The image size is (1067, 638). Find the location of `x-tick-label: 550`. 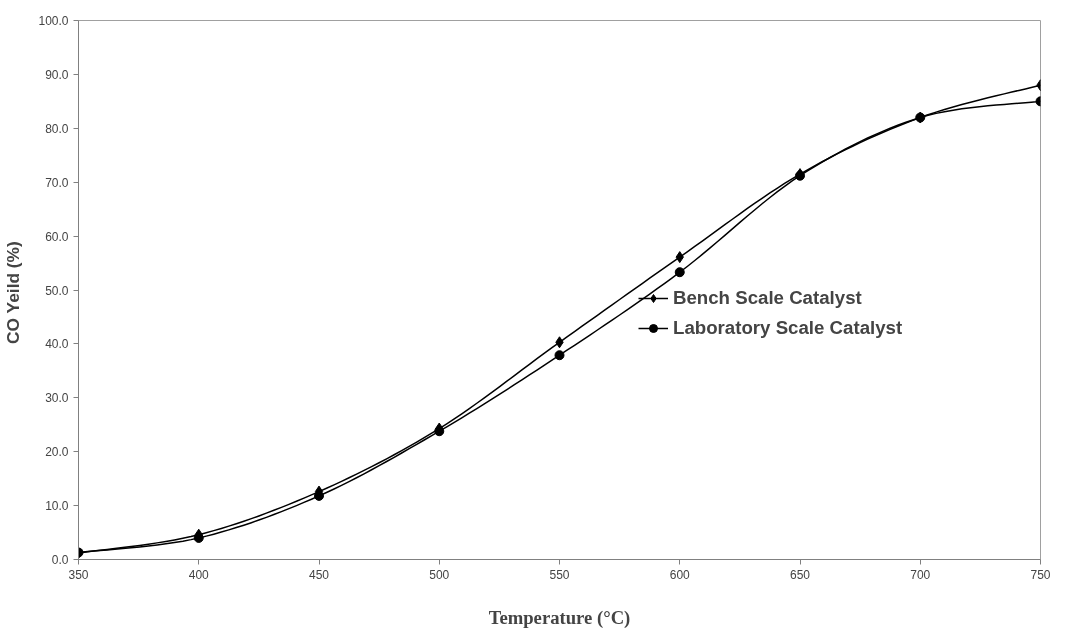

x-tick-label: 550 is located at coordinates (559, 574).